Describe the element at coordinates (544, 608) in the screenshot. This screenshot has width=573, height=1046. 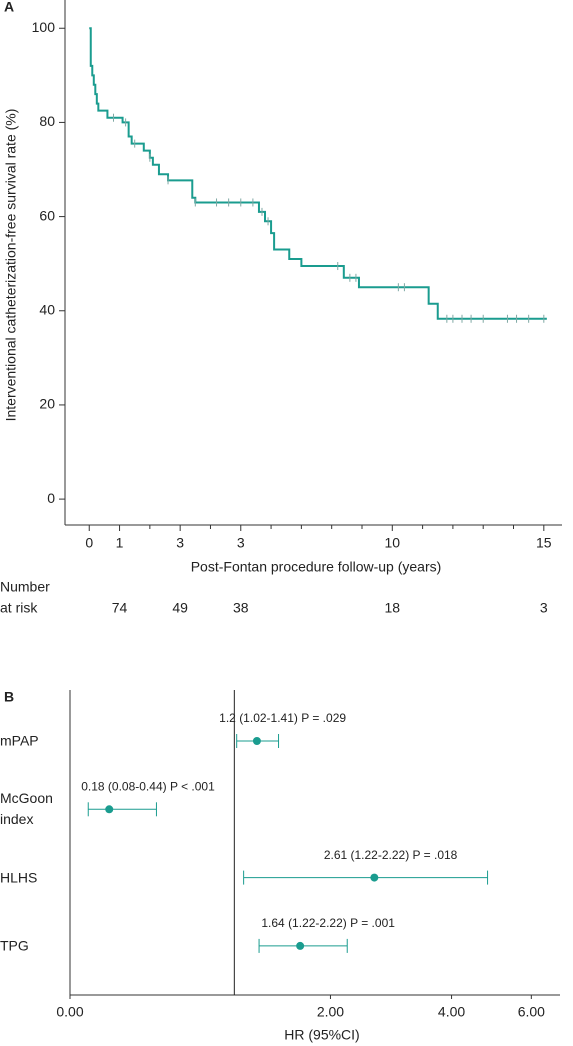
I see `at-risk-count: 3` at that location.